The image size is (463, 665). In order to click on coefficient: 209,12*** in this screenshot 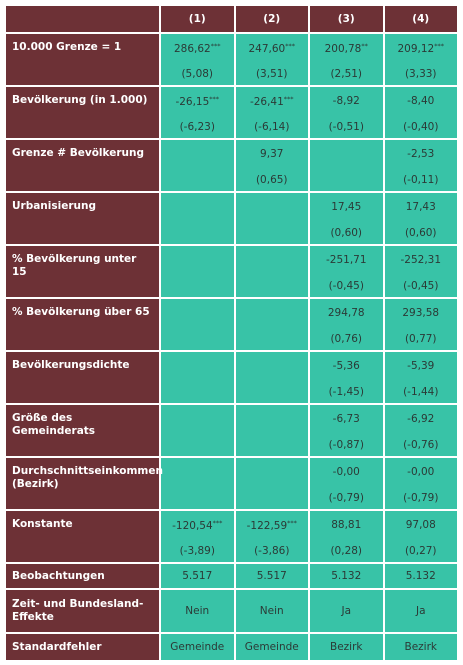, I will do `click(421, 49)`.